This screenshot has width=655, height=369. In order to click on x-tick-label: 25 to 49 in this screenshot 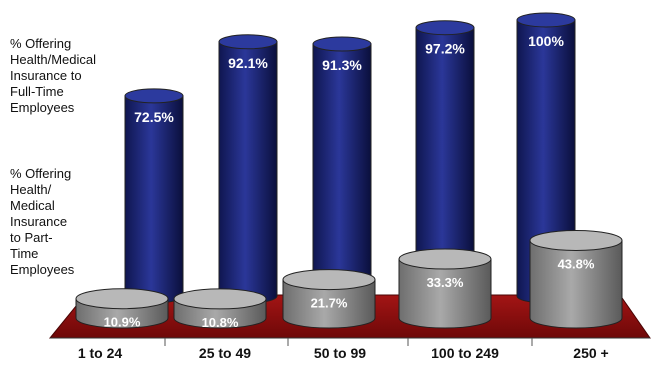, I will do `click(225, 353)`.